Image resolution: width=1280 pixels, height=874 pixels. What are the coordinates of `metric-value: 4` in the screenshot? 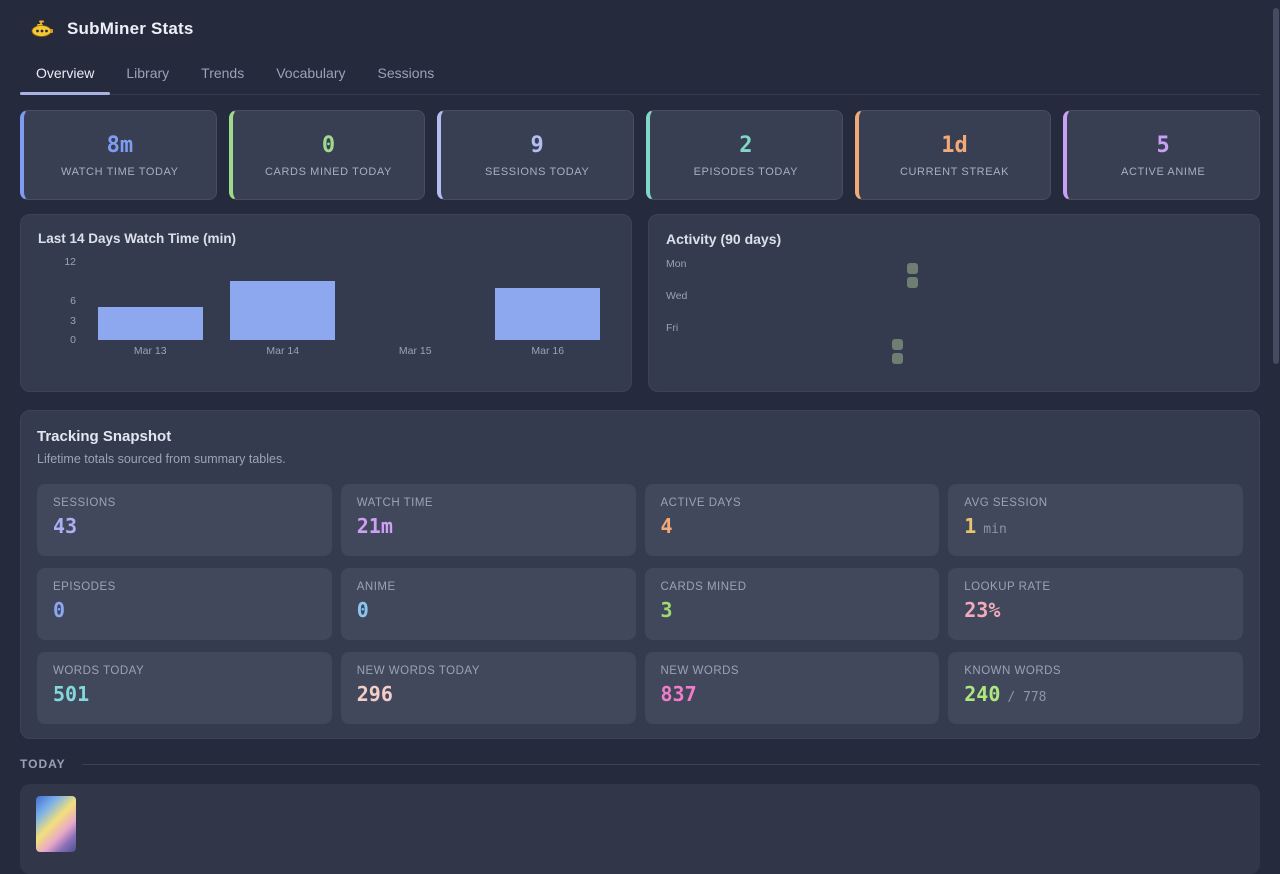 It's located at (666, 526).